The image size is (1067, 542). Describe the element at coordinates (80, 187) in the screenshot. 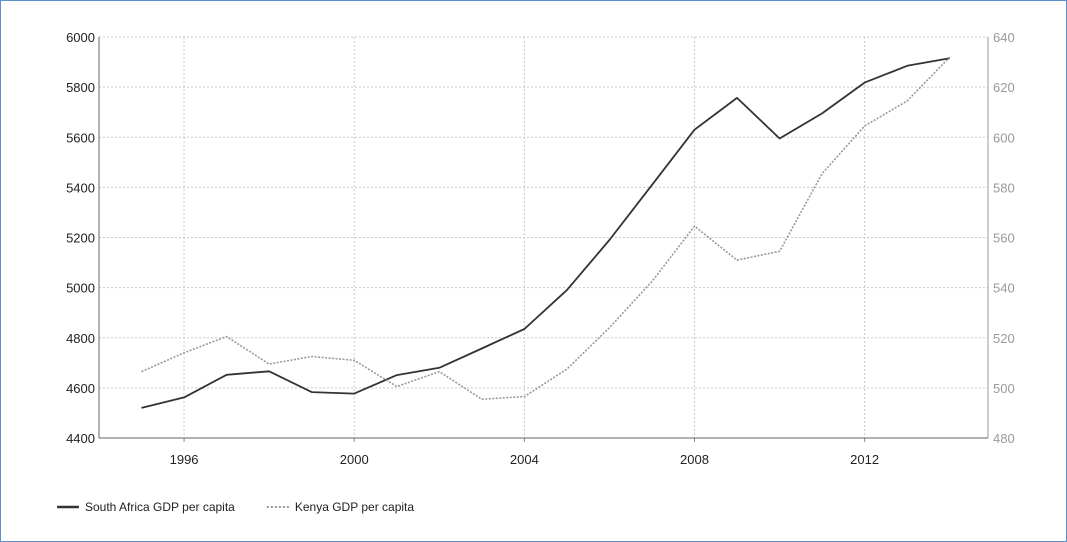

I see `y-left-tick-label: 5400` at that location.